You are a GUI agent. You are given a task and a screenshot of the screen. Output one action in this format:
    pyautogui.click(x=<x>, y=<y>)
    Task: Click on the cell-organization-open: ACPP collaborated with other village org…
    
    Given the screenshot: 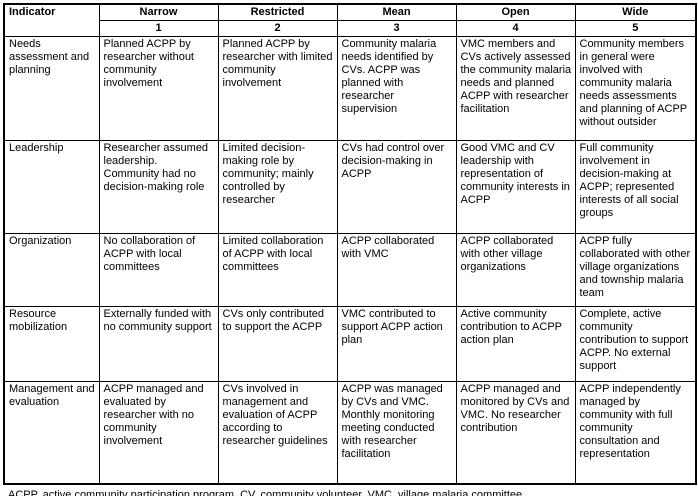 What is the action you would take?
    pyautogui.click(x=515, y=270)
    